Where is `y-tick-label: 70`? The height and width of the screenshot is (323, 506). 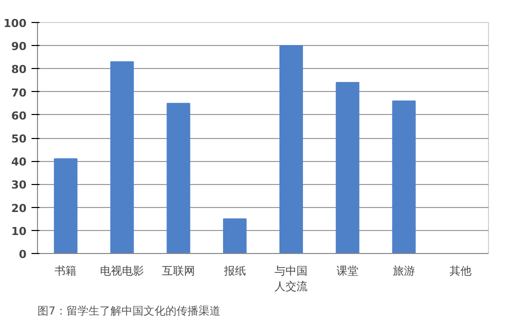
y-tick-label: 70 is located at coordinates (19, 93).